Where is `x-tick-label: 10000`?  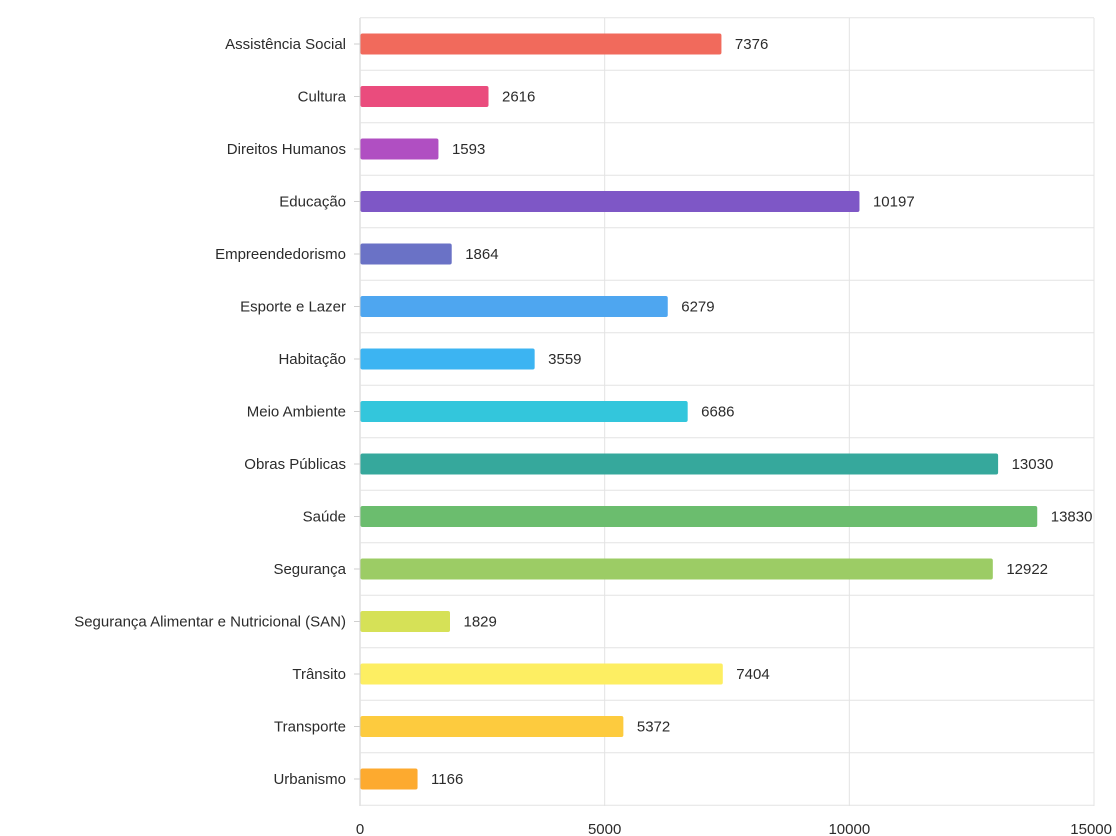
x-tick-label: 10000 is located at coordinates (849, 828).